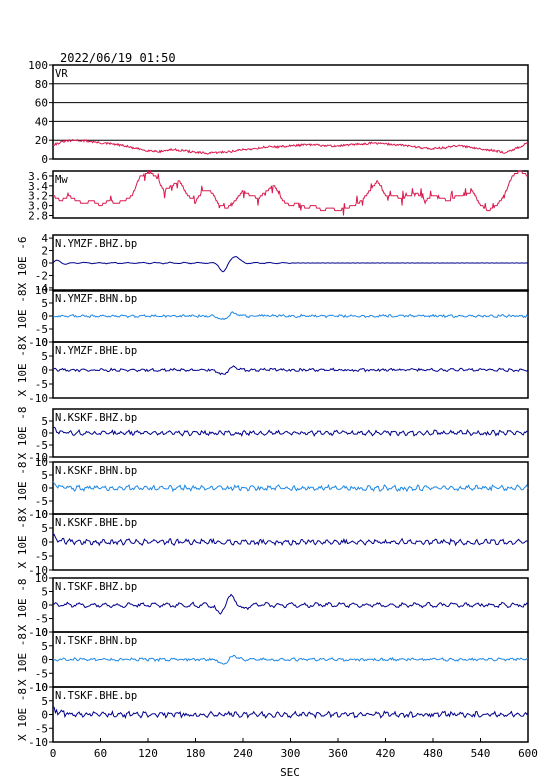  What do you see at coordinates (96, 299) in the screenshot?
I see `panel-label: N.YMZF.BHN.bp` at bounding box center [96, 299].